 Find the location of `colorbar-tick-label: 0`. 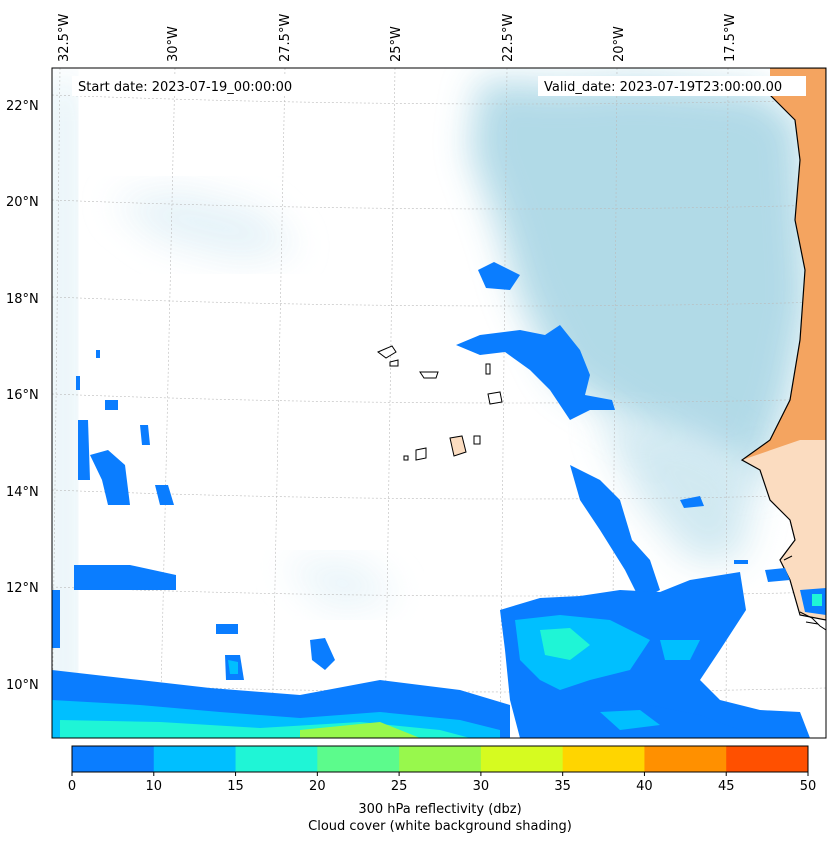

colorbar-tick-label: 0 is located at coordinates (72, 786).